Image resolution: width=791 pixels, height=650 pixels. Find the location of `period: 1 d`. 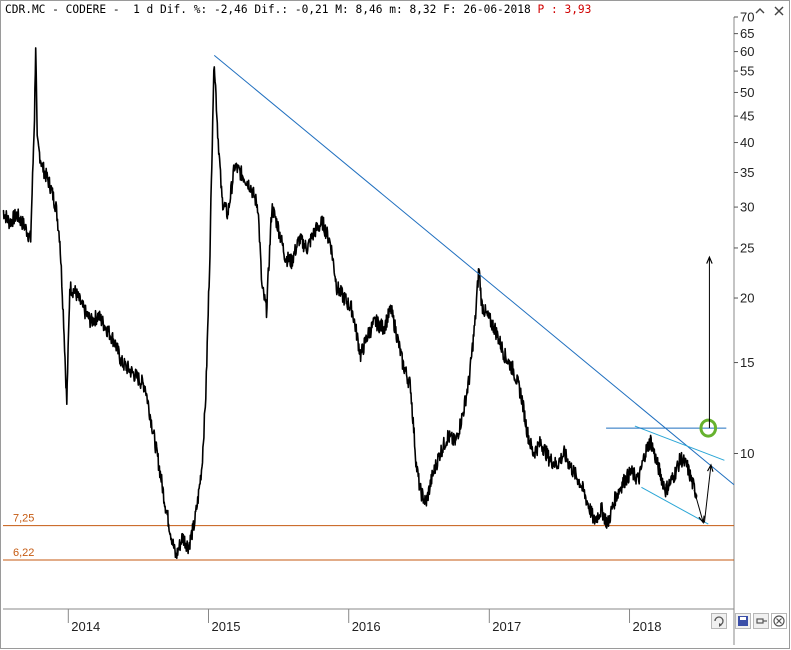

period: 1 d is located at coordinates (143, 9).